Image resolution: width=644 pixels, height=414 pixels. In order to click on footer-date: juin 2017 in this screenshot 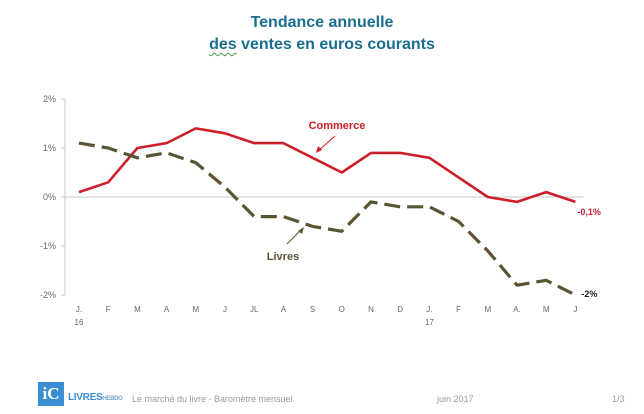, I will do `click(455, 399)`.